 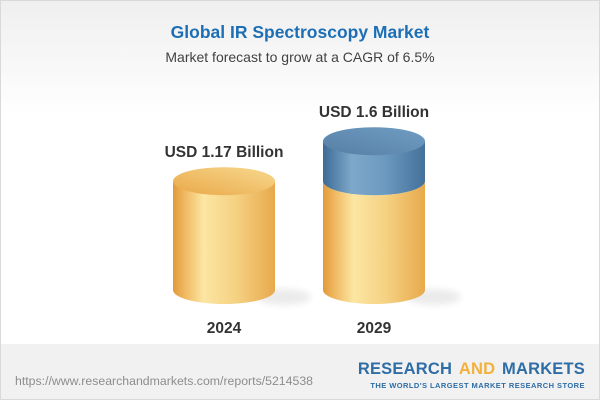 I want to click on logo-word-research: RESEARCH, so click(x=405, y=369).